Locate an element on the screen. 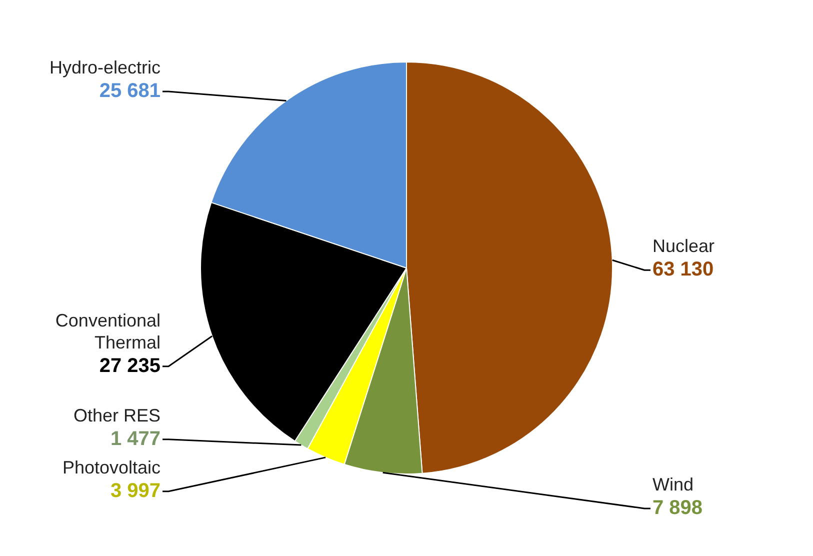  slice-label: Conventional Thermal is located at coordinates (107, 331).